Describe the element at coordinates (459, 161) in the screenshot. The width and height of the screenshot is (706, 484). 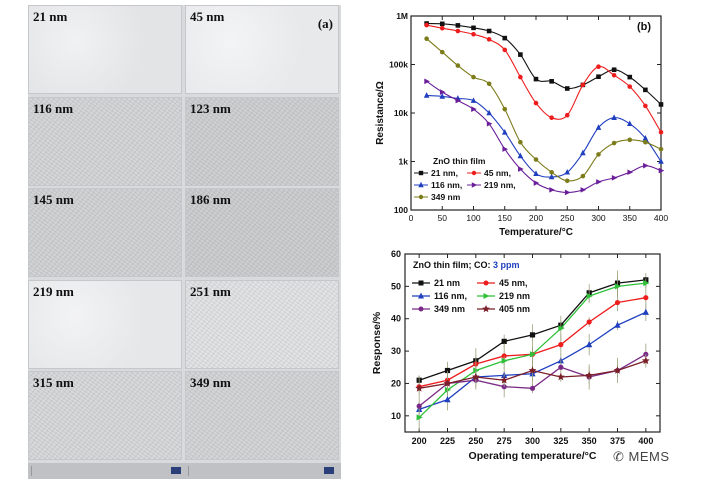
I see `legend-title: ZnO thin film` at that location.